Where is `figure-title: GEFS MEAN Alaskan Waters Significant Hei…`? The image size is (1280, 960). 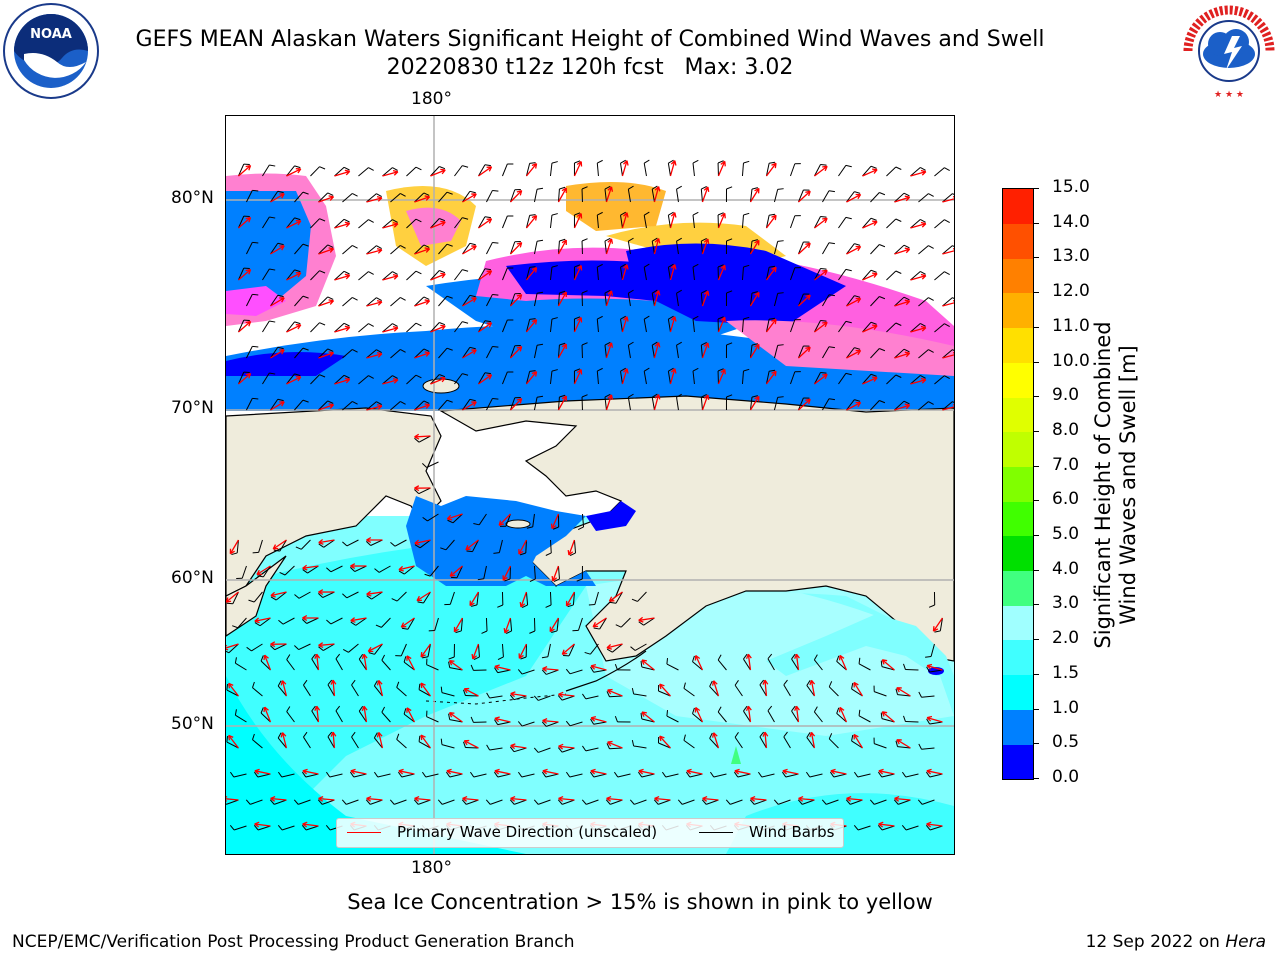 figure-title: GEFS MEAN Alaskan Waters Significant Hei… is located at coordinates (590, 54).